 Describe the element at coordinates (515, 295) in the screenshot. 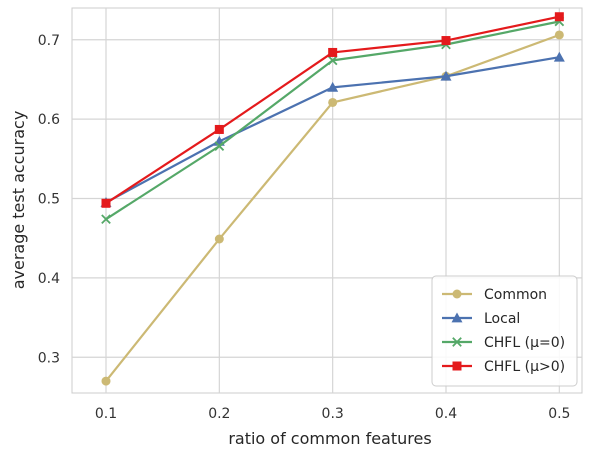

I see `legend-label: Common` at that location.